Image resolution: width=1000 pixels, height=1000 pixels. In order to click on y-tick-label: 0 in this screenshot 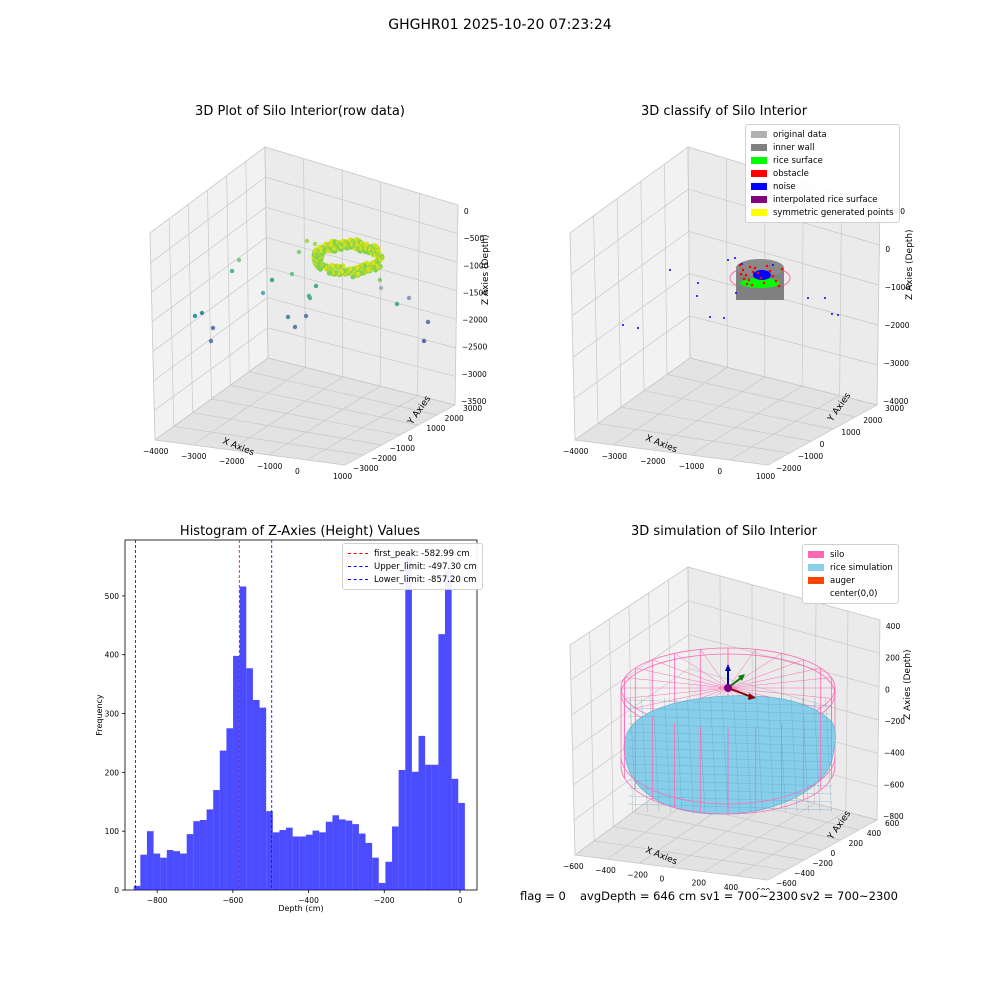, I will do `click(116, 890)`.